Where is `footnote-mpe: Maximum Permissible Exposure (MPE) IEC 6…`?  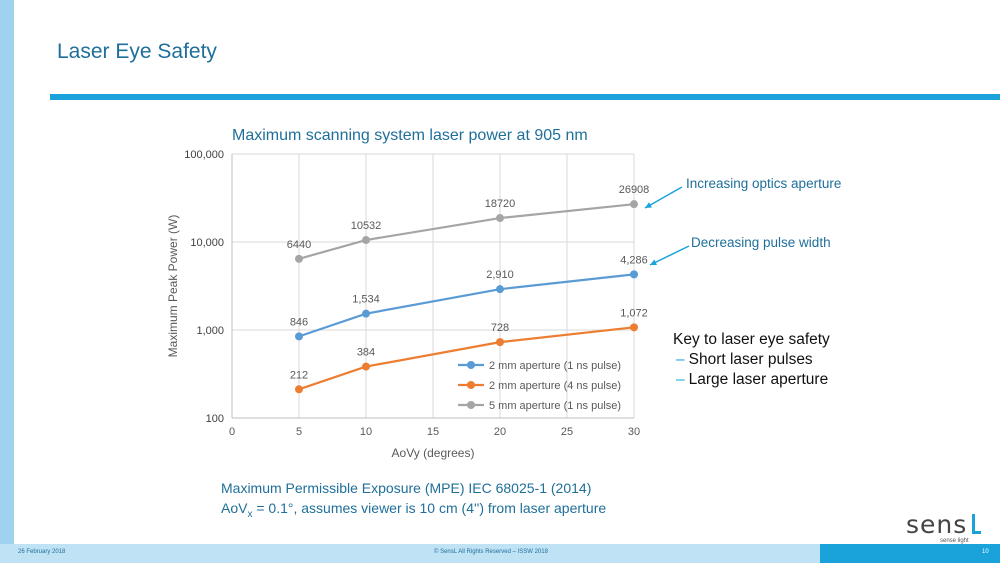 footnote-mpe: Maximum Permissible Exposure (MPE) IEC 6… is located at coordinates (406, 488).